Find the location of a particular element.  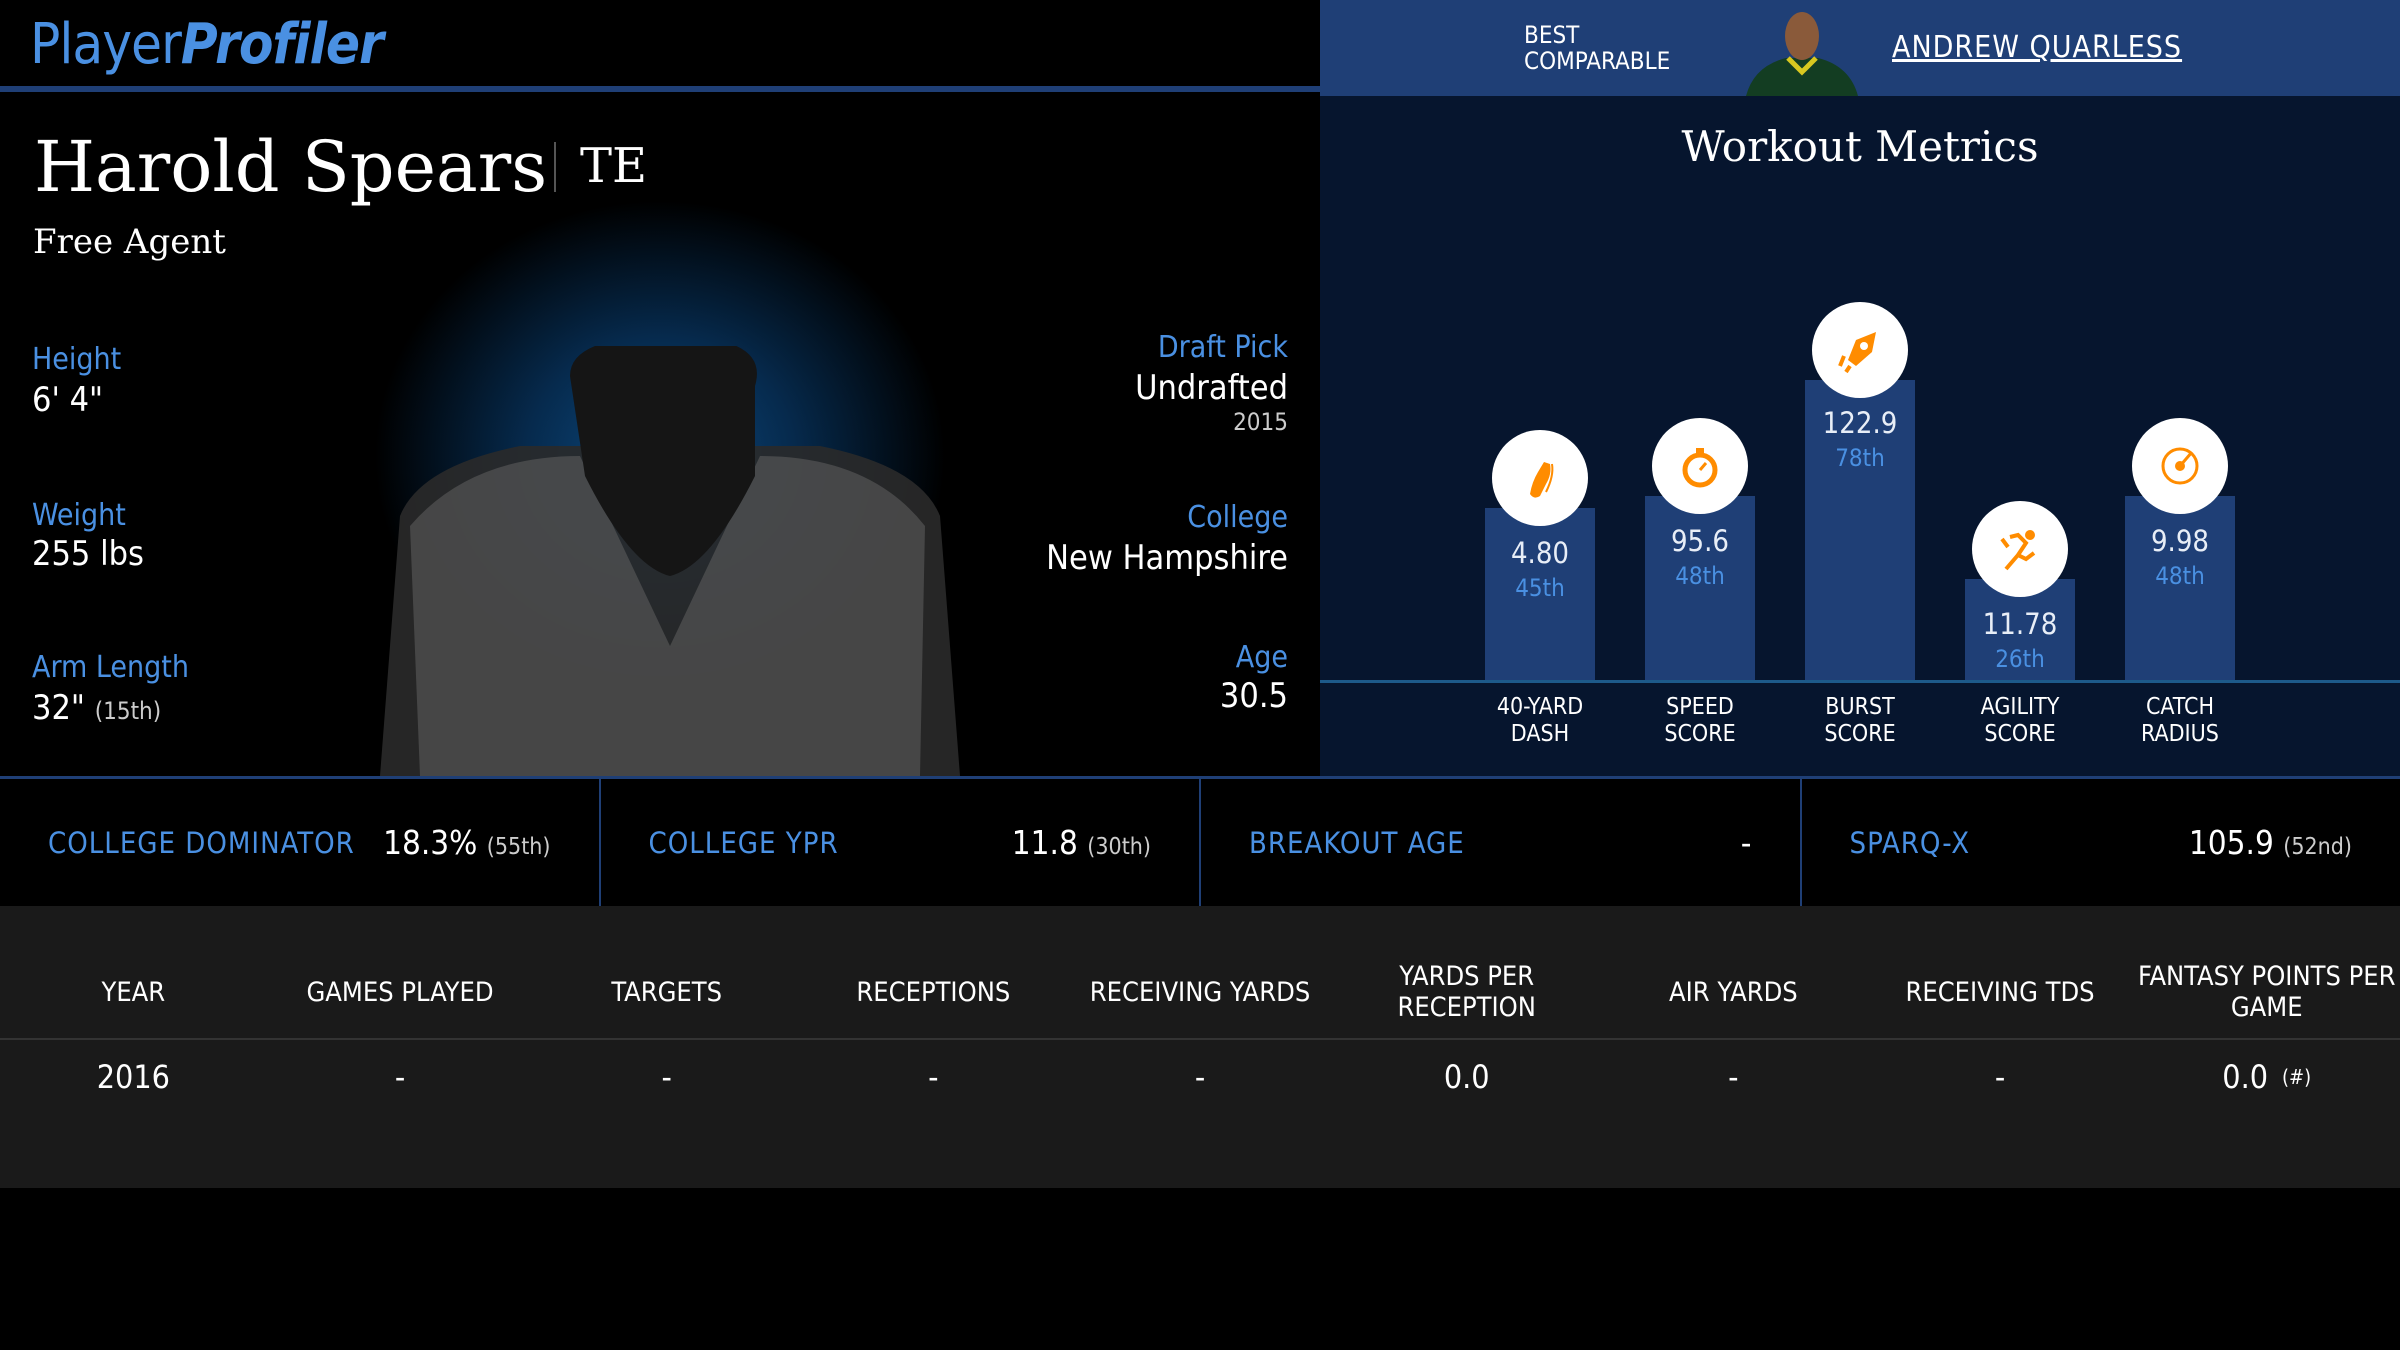

table-cell: 0.0 (#) is located at coordinates (2267, 1077).